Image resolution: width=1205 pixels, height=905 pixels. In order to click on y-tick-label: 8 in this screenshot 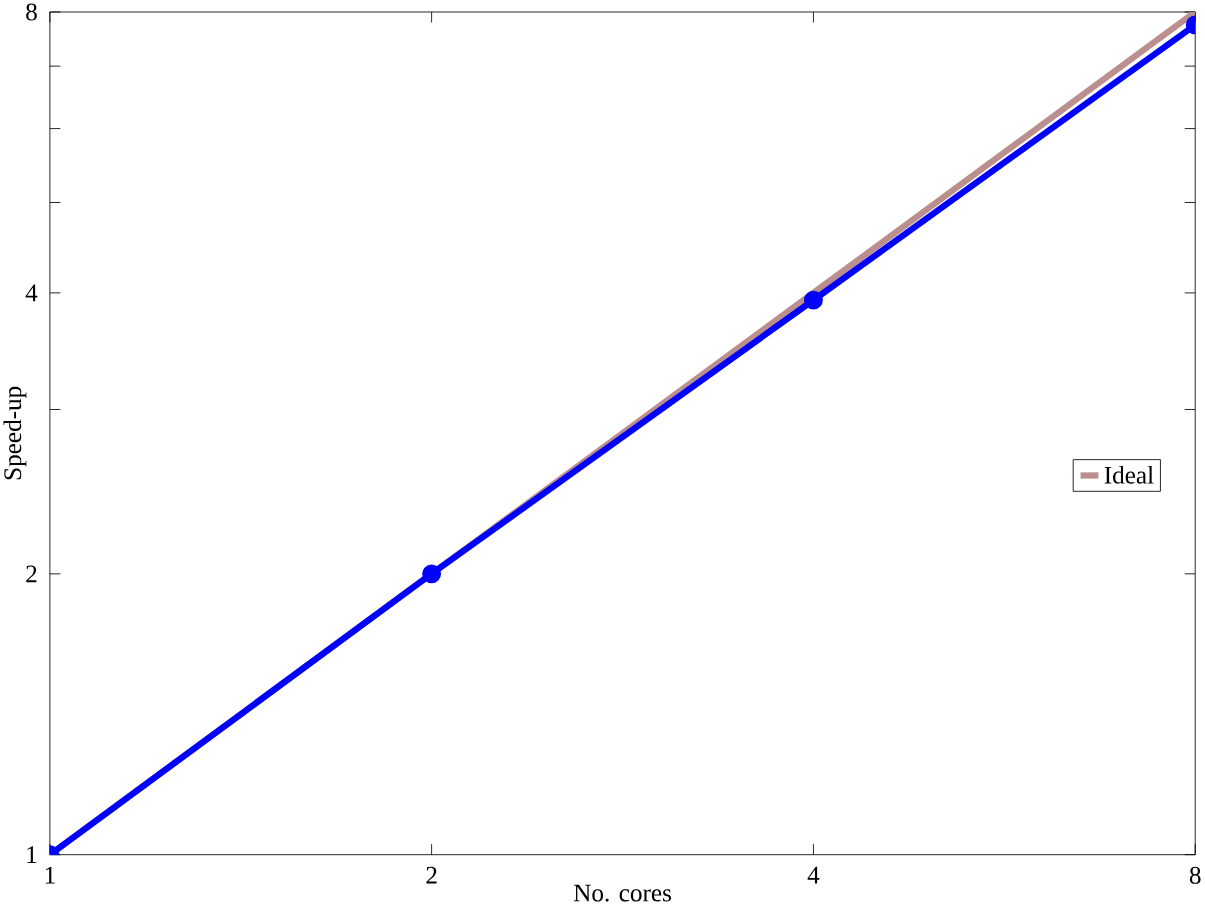, I will do `click(31, 12)`.